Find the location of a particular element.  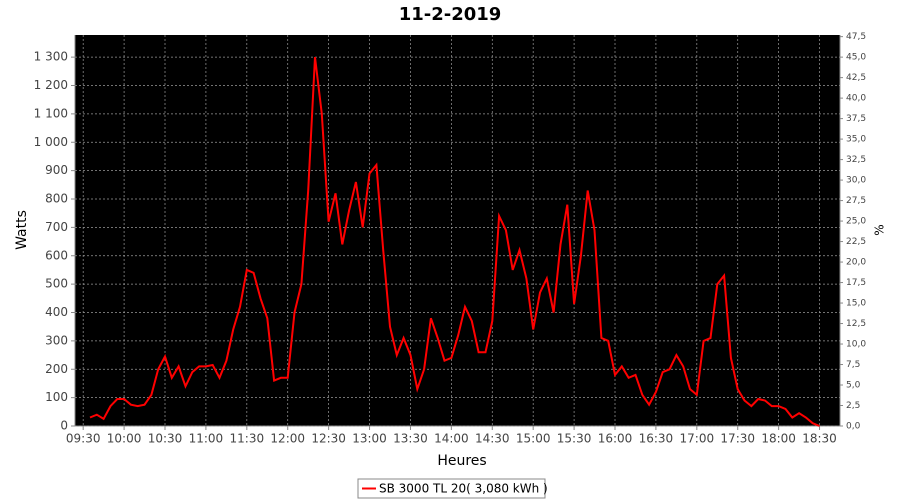

y2-tick-label: 15,0 is located at coordinates (856, 304).